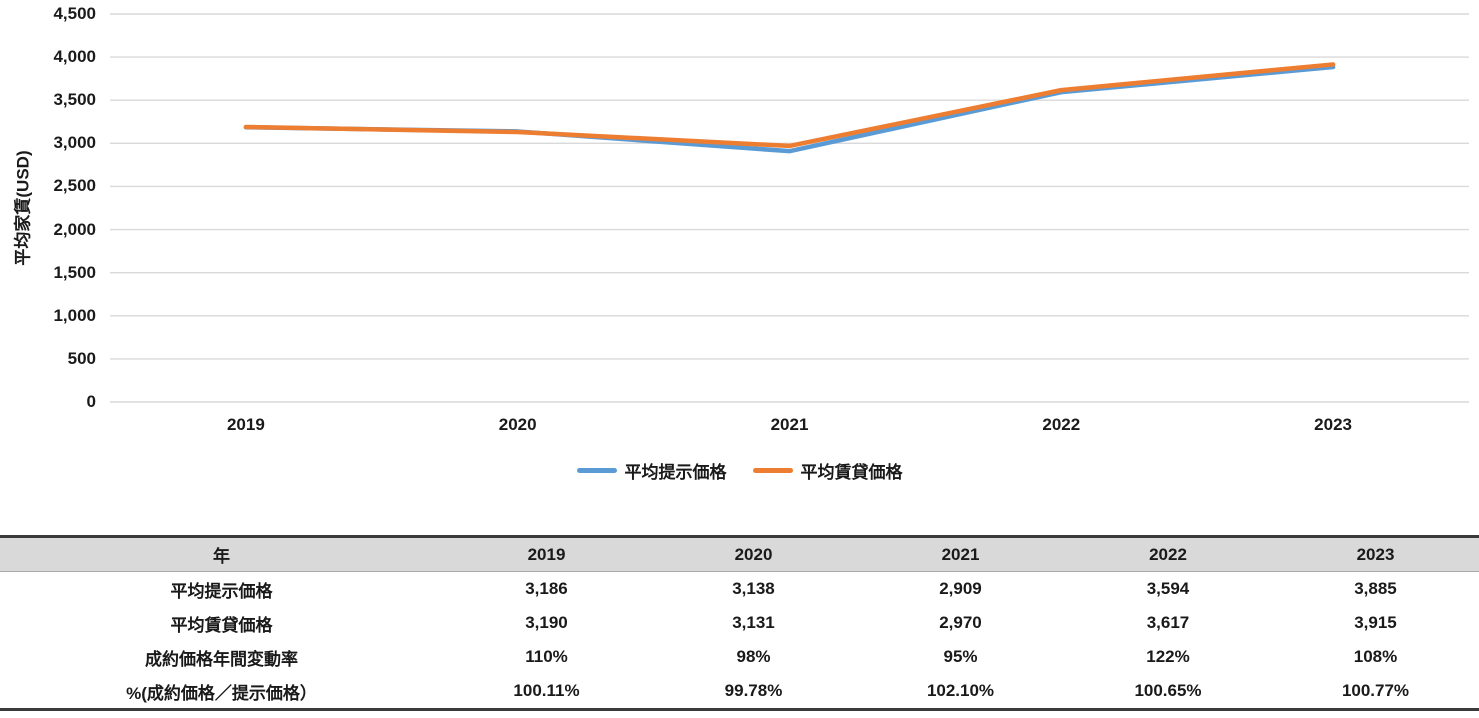 Image resolution: width=1479 pixels, height=718 pixels. Describe the element at coordinates (1333, 424) in the screenshot. I see `x-tick-label: 2023` at that location.